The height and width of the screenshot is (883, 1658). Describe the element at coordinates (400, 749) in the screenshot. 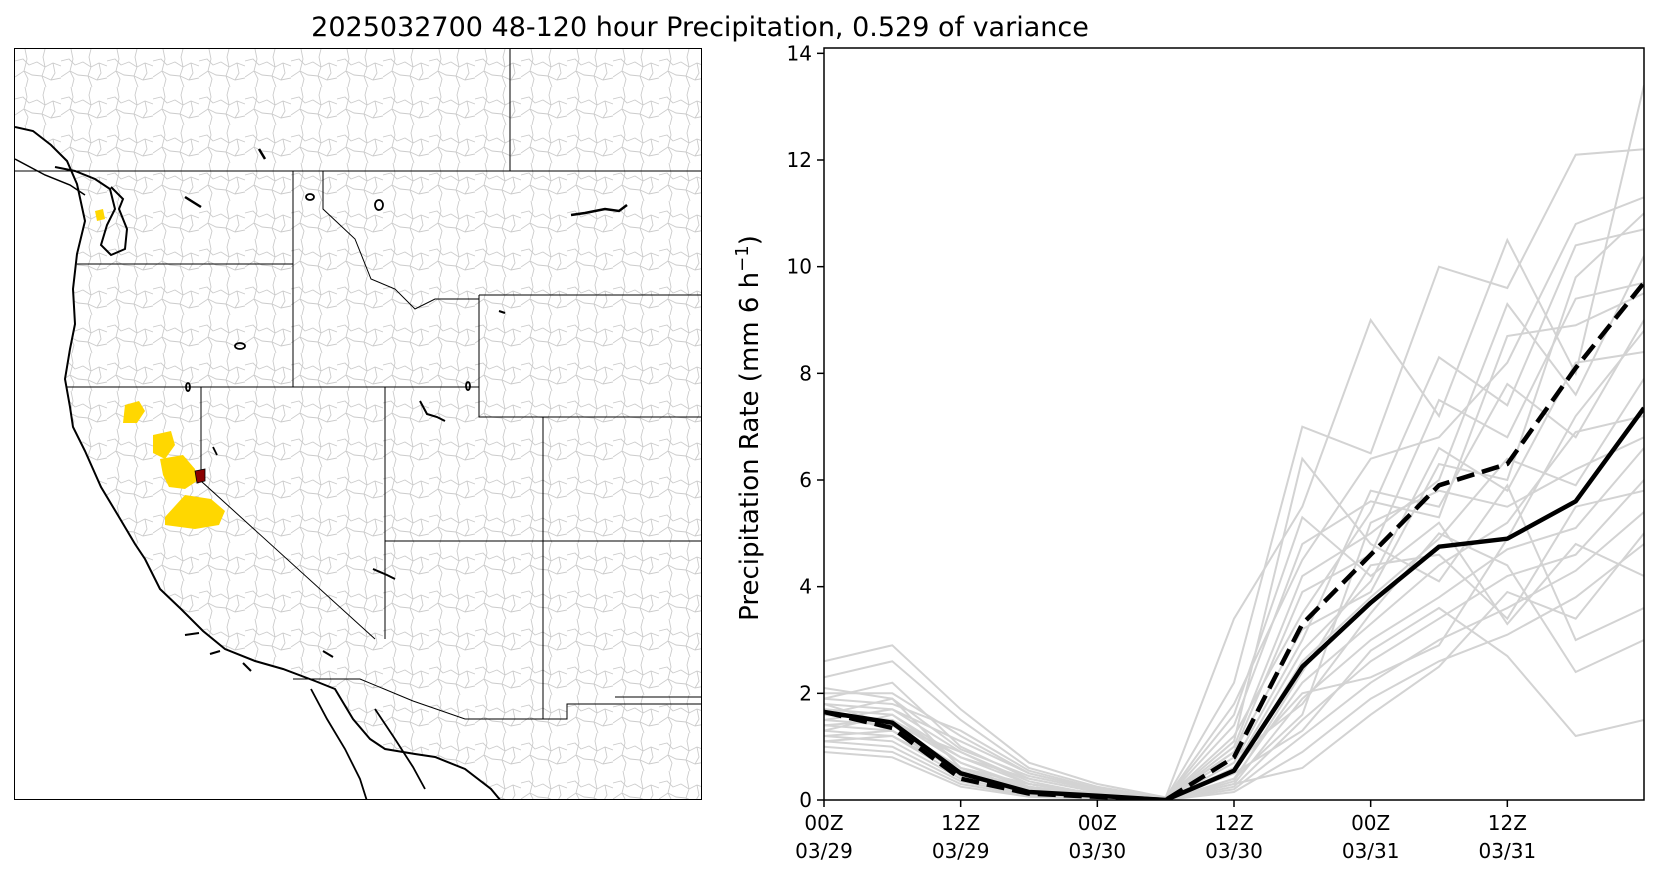

I see `gulf-coast` at that location.